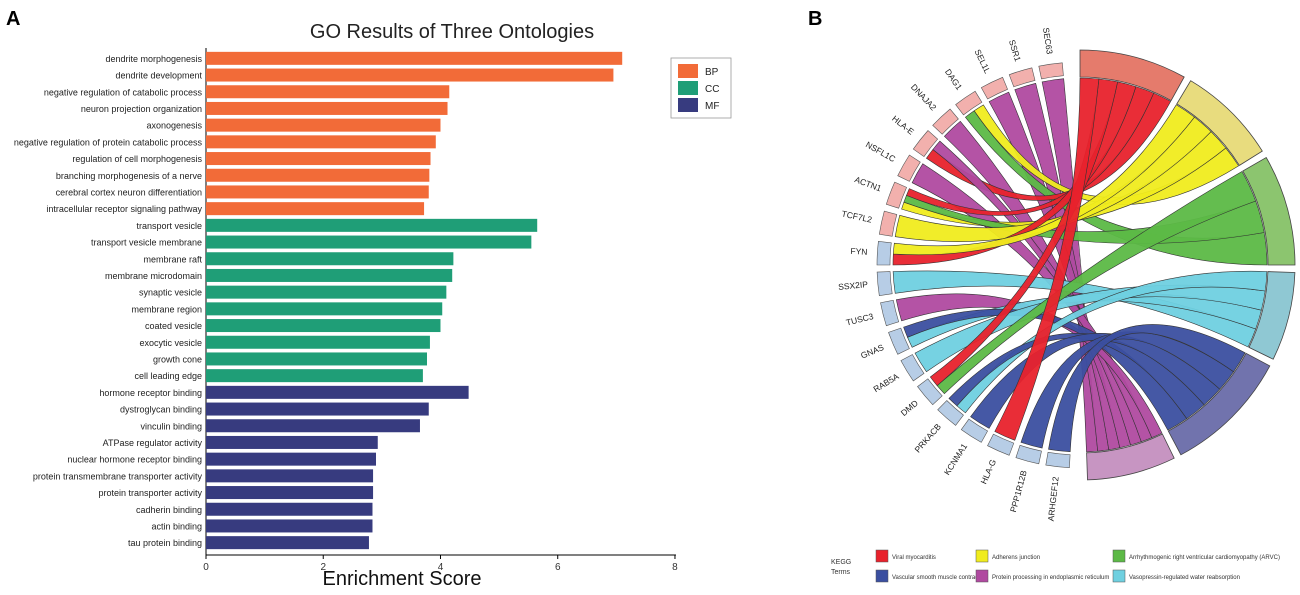 The height and width of the screenshot is (595, 1300). I want to click on legend-label-bp: BP, so click(712, 72).